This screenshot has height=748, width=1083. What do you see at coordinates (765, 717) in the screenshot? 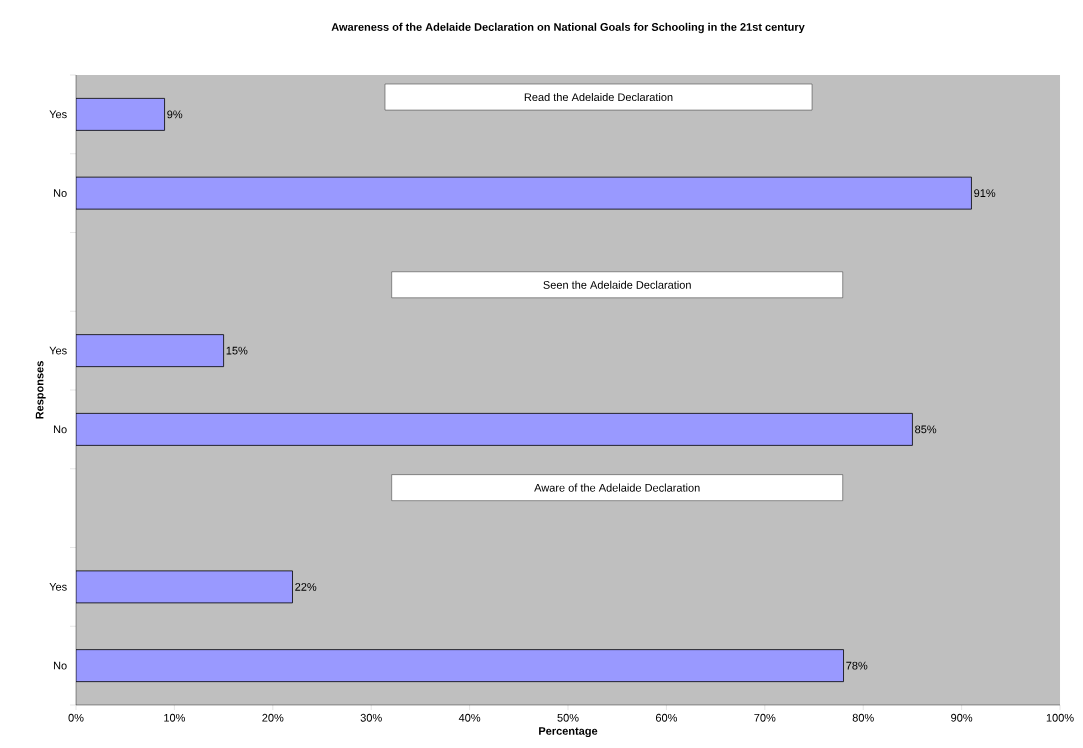
I see `x-tick-label: 70%` at bounding box center [765, 717].